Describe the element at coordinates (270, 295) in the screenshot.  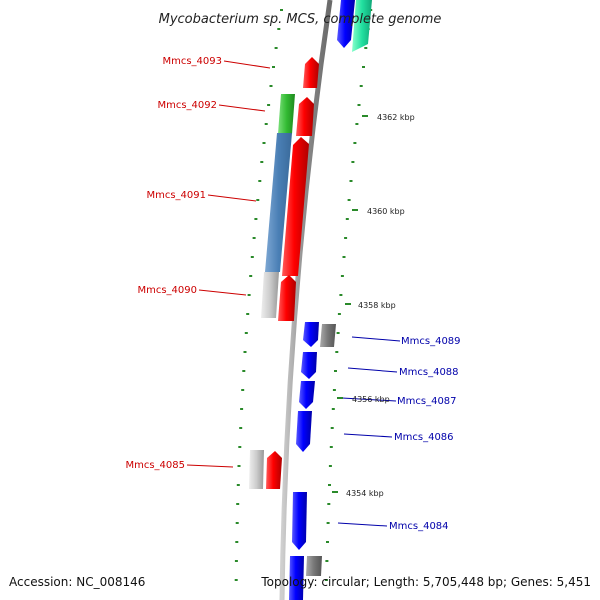
I see `gene-box-mmcs-4090-grey` at that location.